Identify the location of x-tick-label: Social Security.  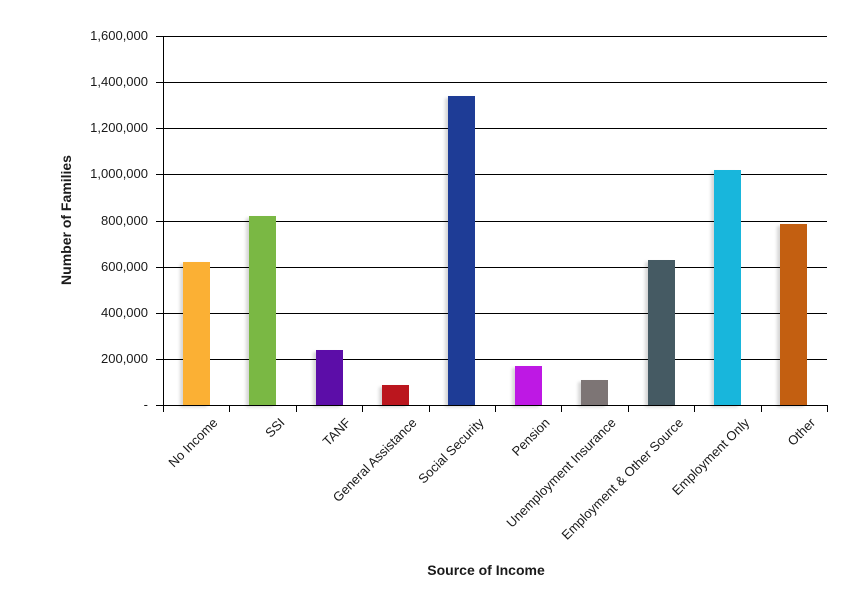
(451, 451).